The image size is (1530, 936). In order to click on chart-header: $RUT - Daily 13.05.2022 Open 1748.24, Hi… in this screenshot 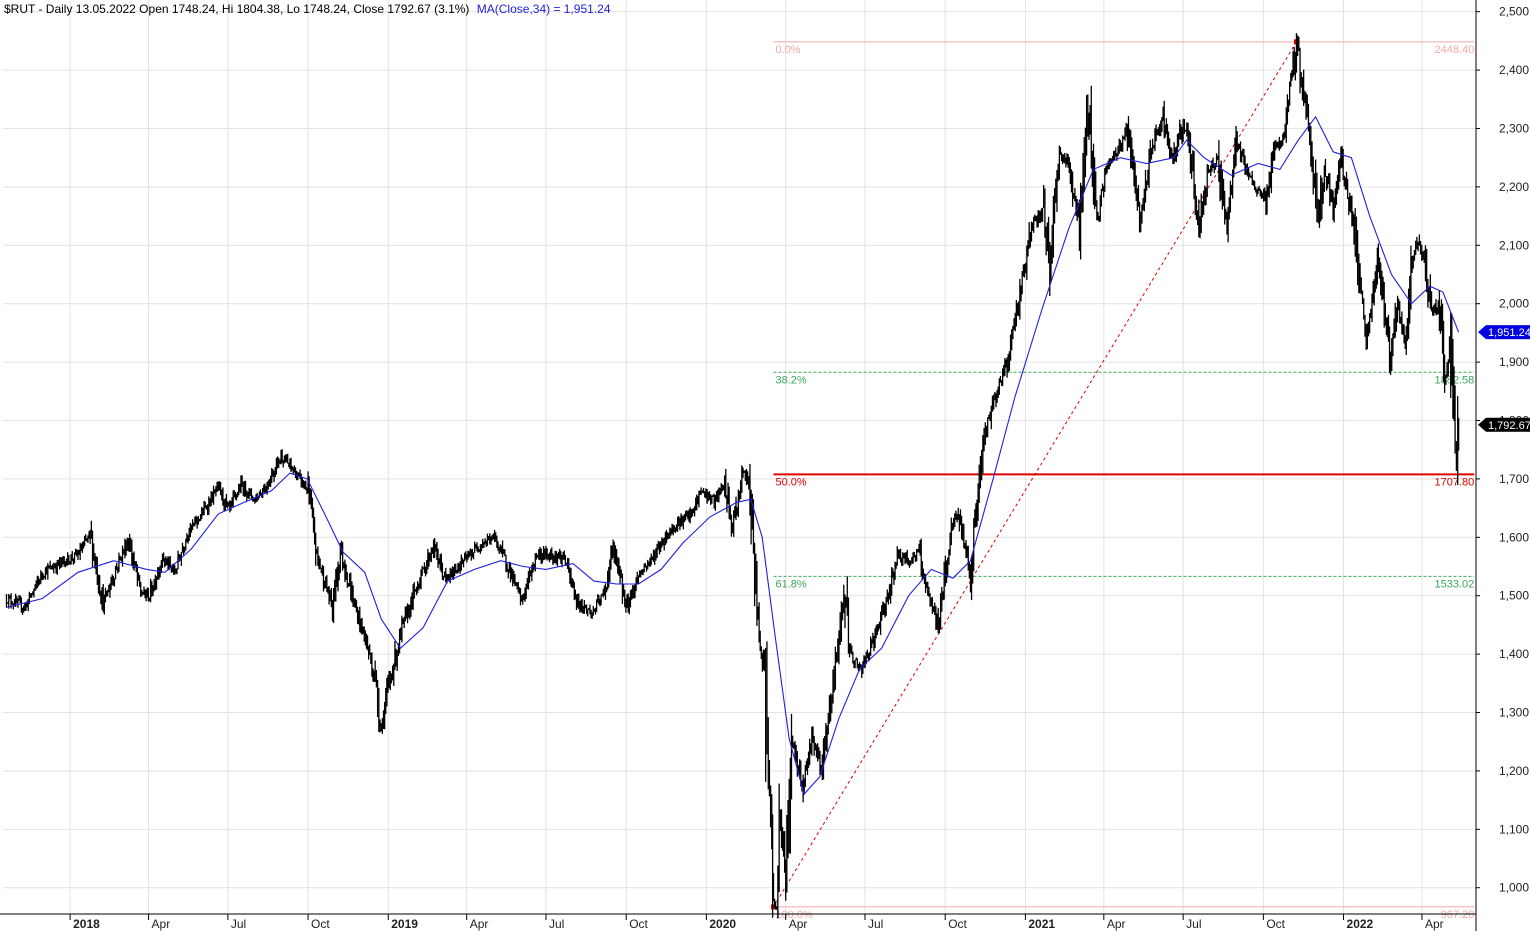, I will do `click(307, 9)`.